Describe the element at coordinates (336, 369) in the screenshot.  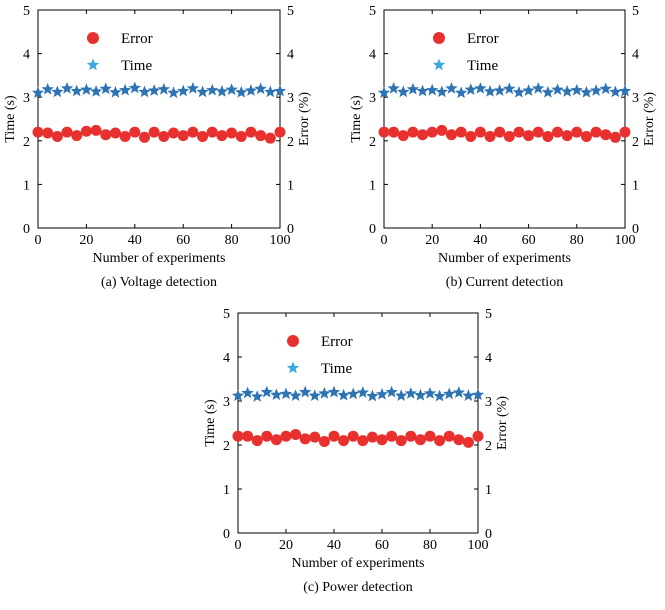
I see `legend-label-time: Time` at that location.